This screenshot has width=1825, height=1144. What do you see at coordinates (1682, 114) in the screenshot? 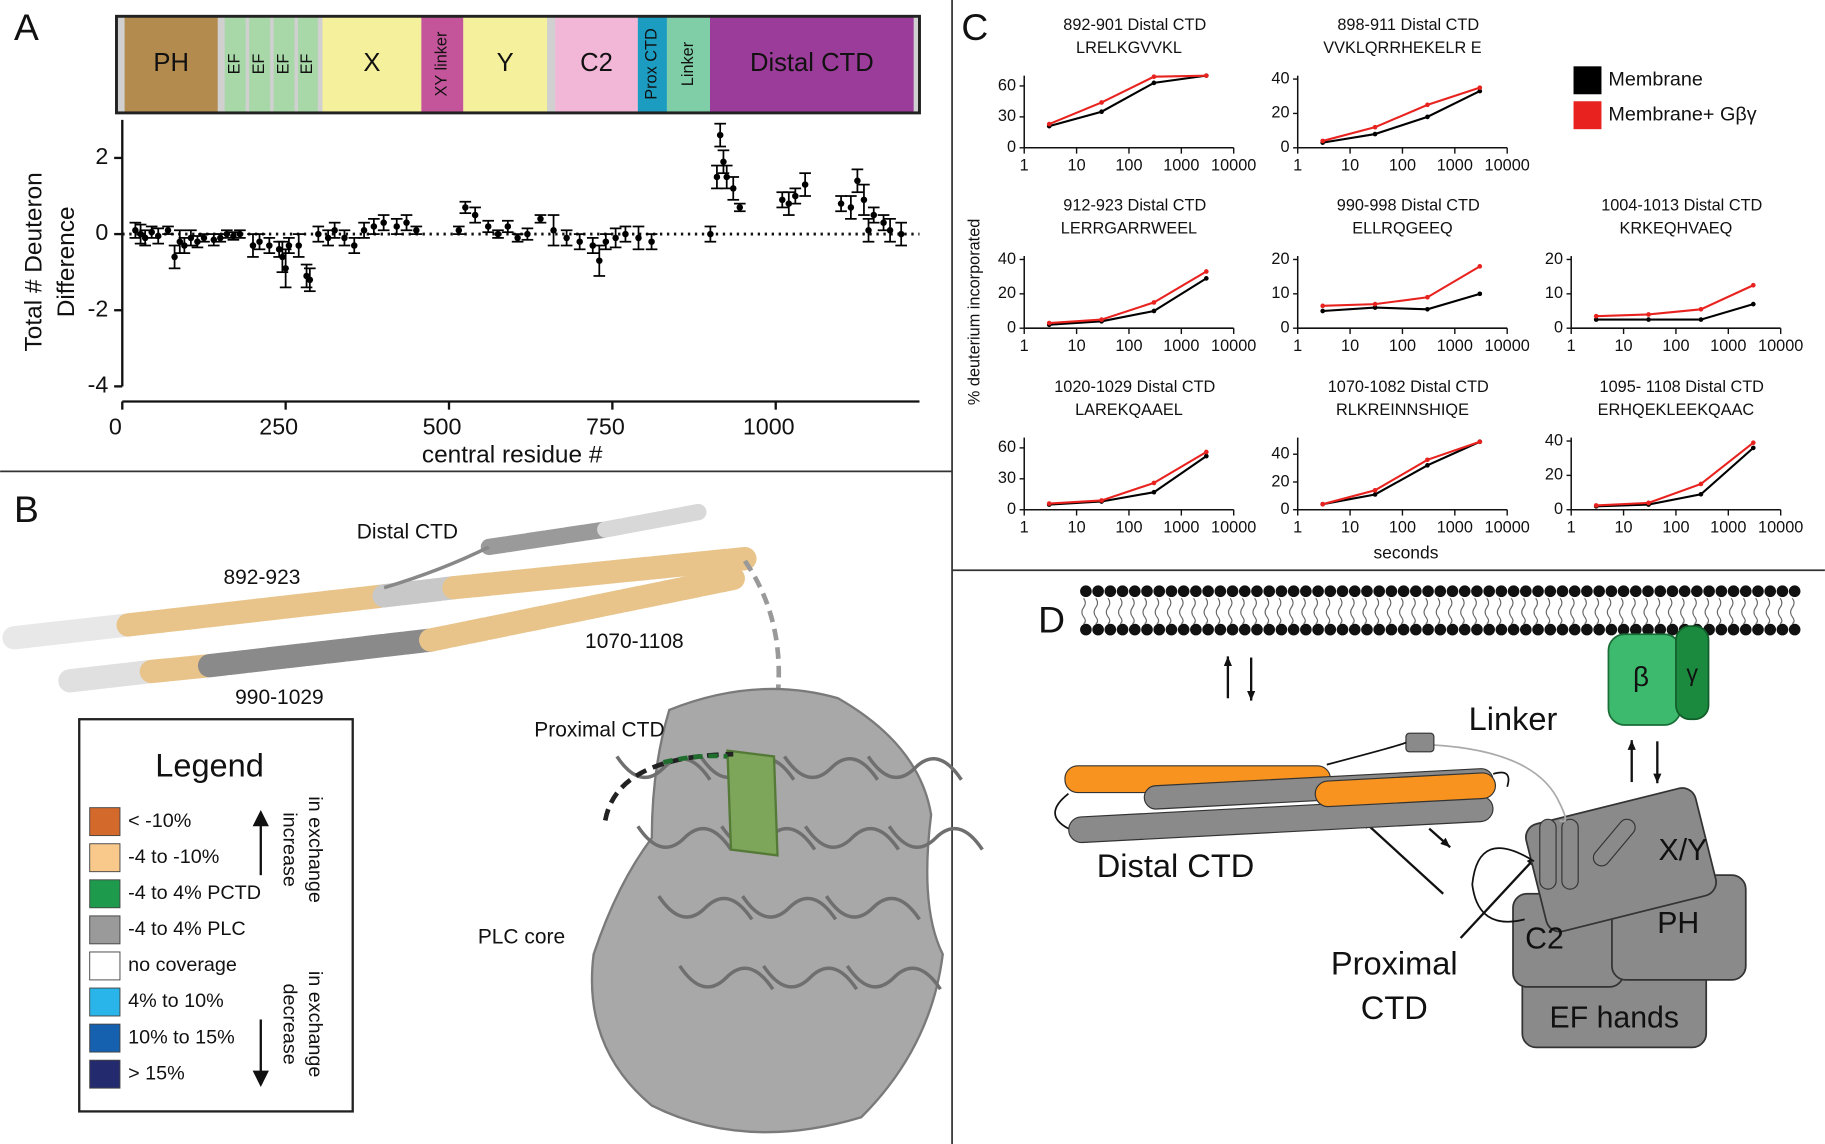
I see `legend-label: Membrane+ Gβγ` at bounding box center [1682, 114].